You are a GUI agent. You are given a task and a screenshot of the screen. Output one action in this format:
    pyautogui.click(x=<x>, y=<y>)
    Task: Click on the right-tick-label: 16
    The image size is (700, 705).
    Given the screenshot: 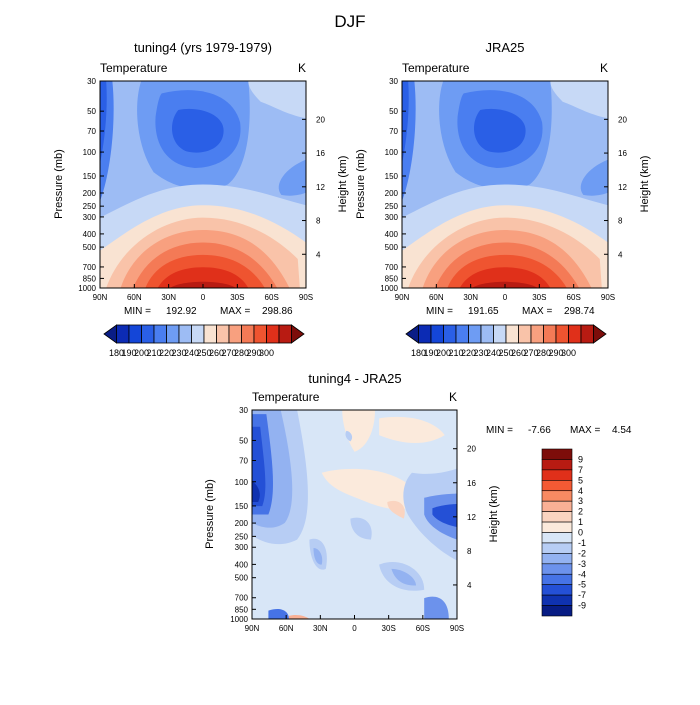 What is the action you would take?
    pyautogui.click(x=320, y=153)
    